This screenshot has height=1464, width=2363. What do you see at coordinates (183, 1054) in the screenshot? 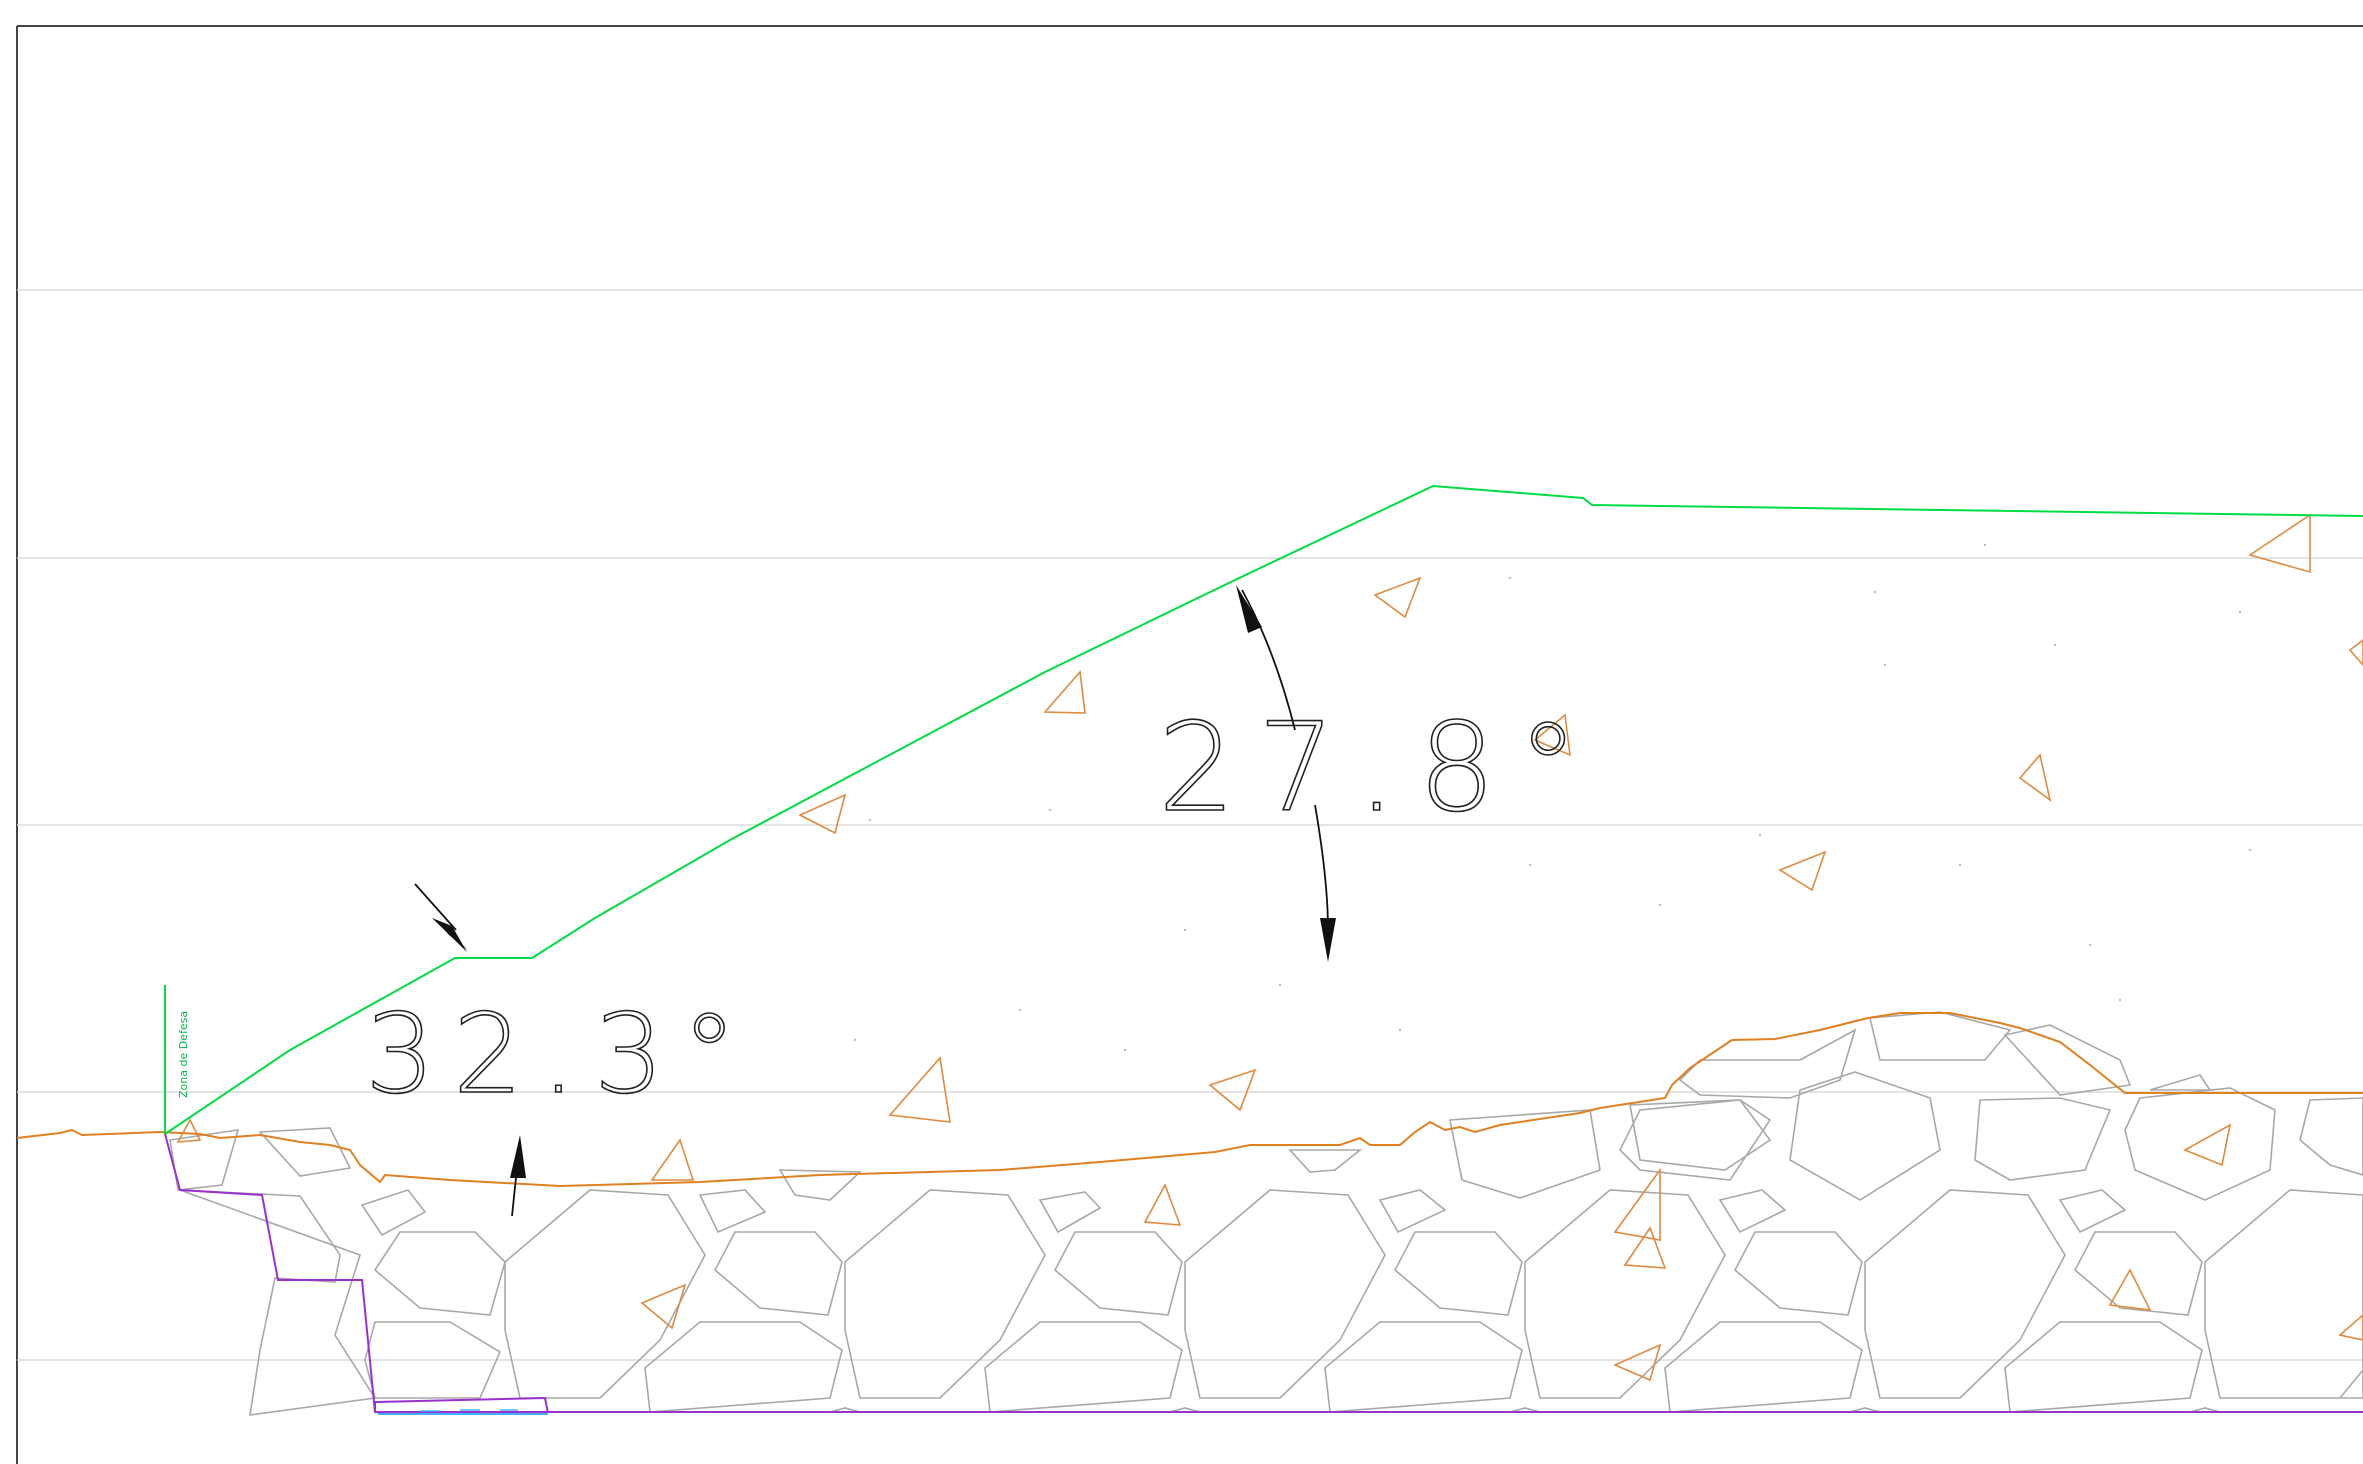
I see `zone-label: Zona de Defesa` at bounding box center [183, 1054].